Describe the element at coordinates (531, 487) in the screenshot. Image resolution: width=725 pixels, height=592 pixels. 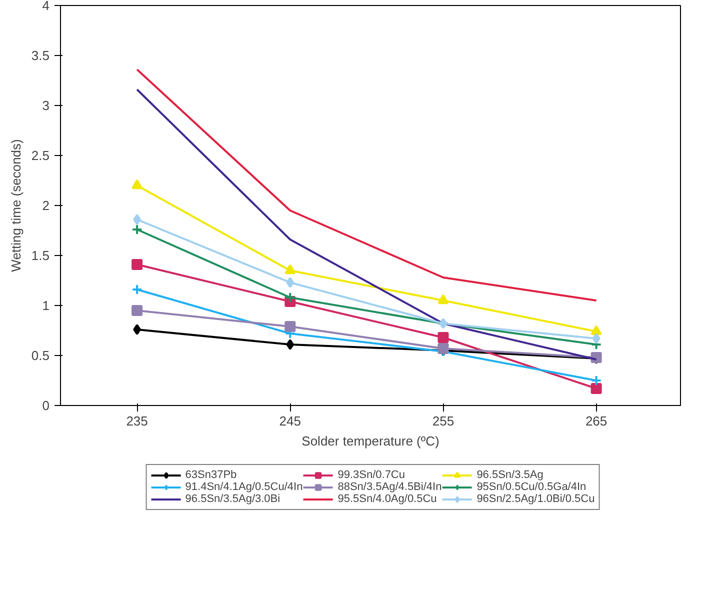
I see `legend-label: 95Sn/0.5Cu/0.5Ga/4In` at that location.